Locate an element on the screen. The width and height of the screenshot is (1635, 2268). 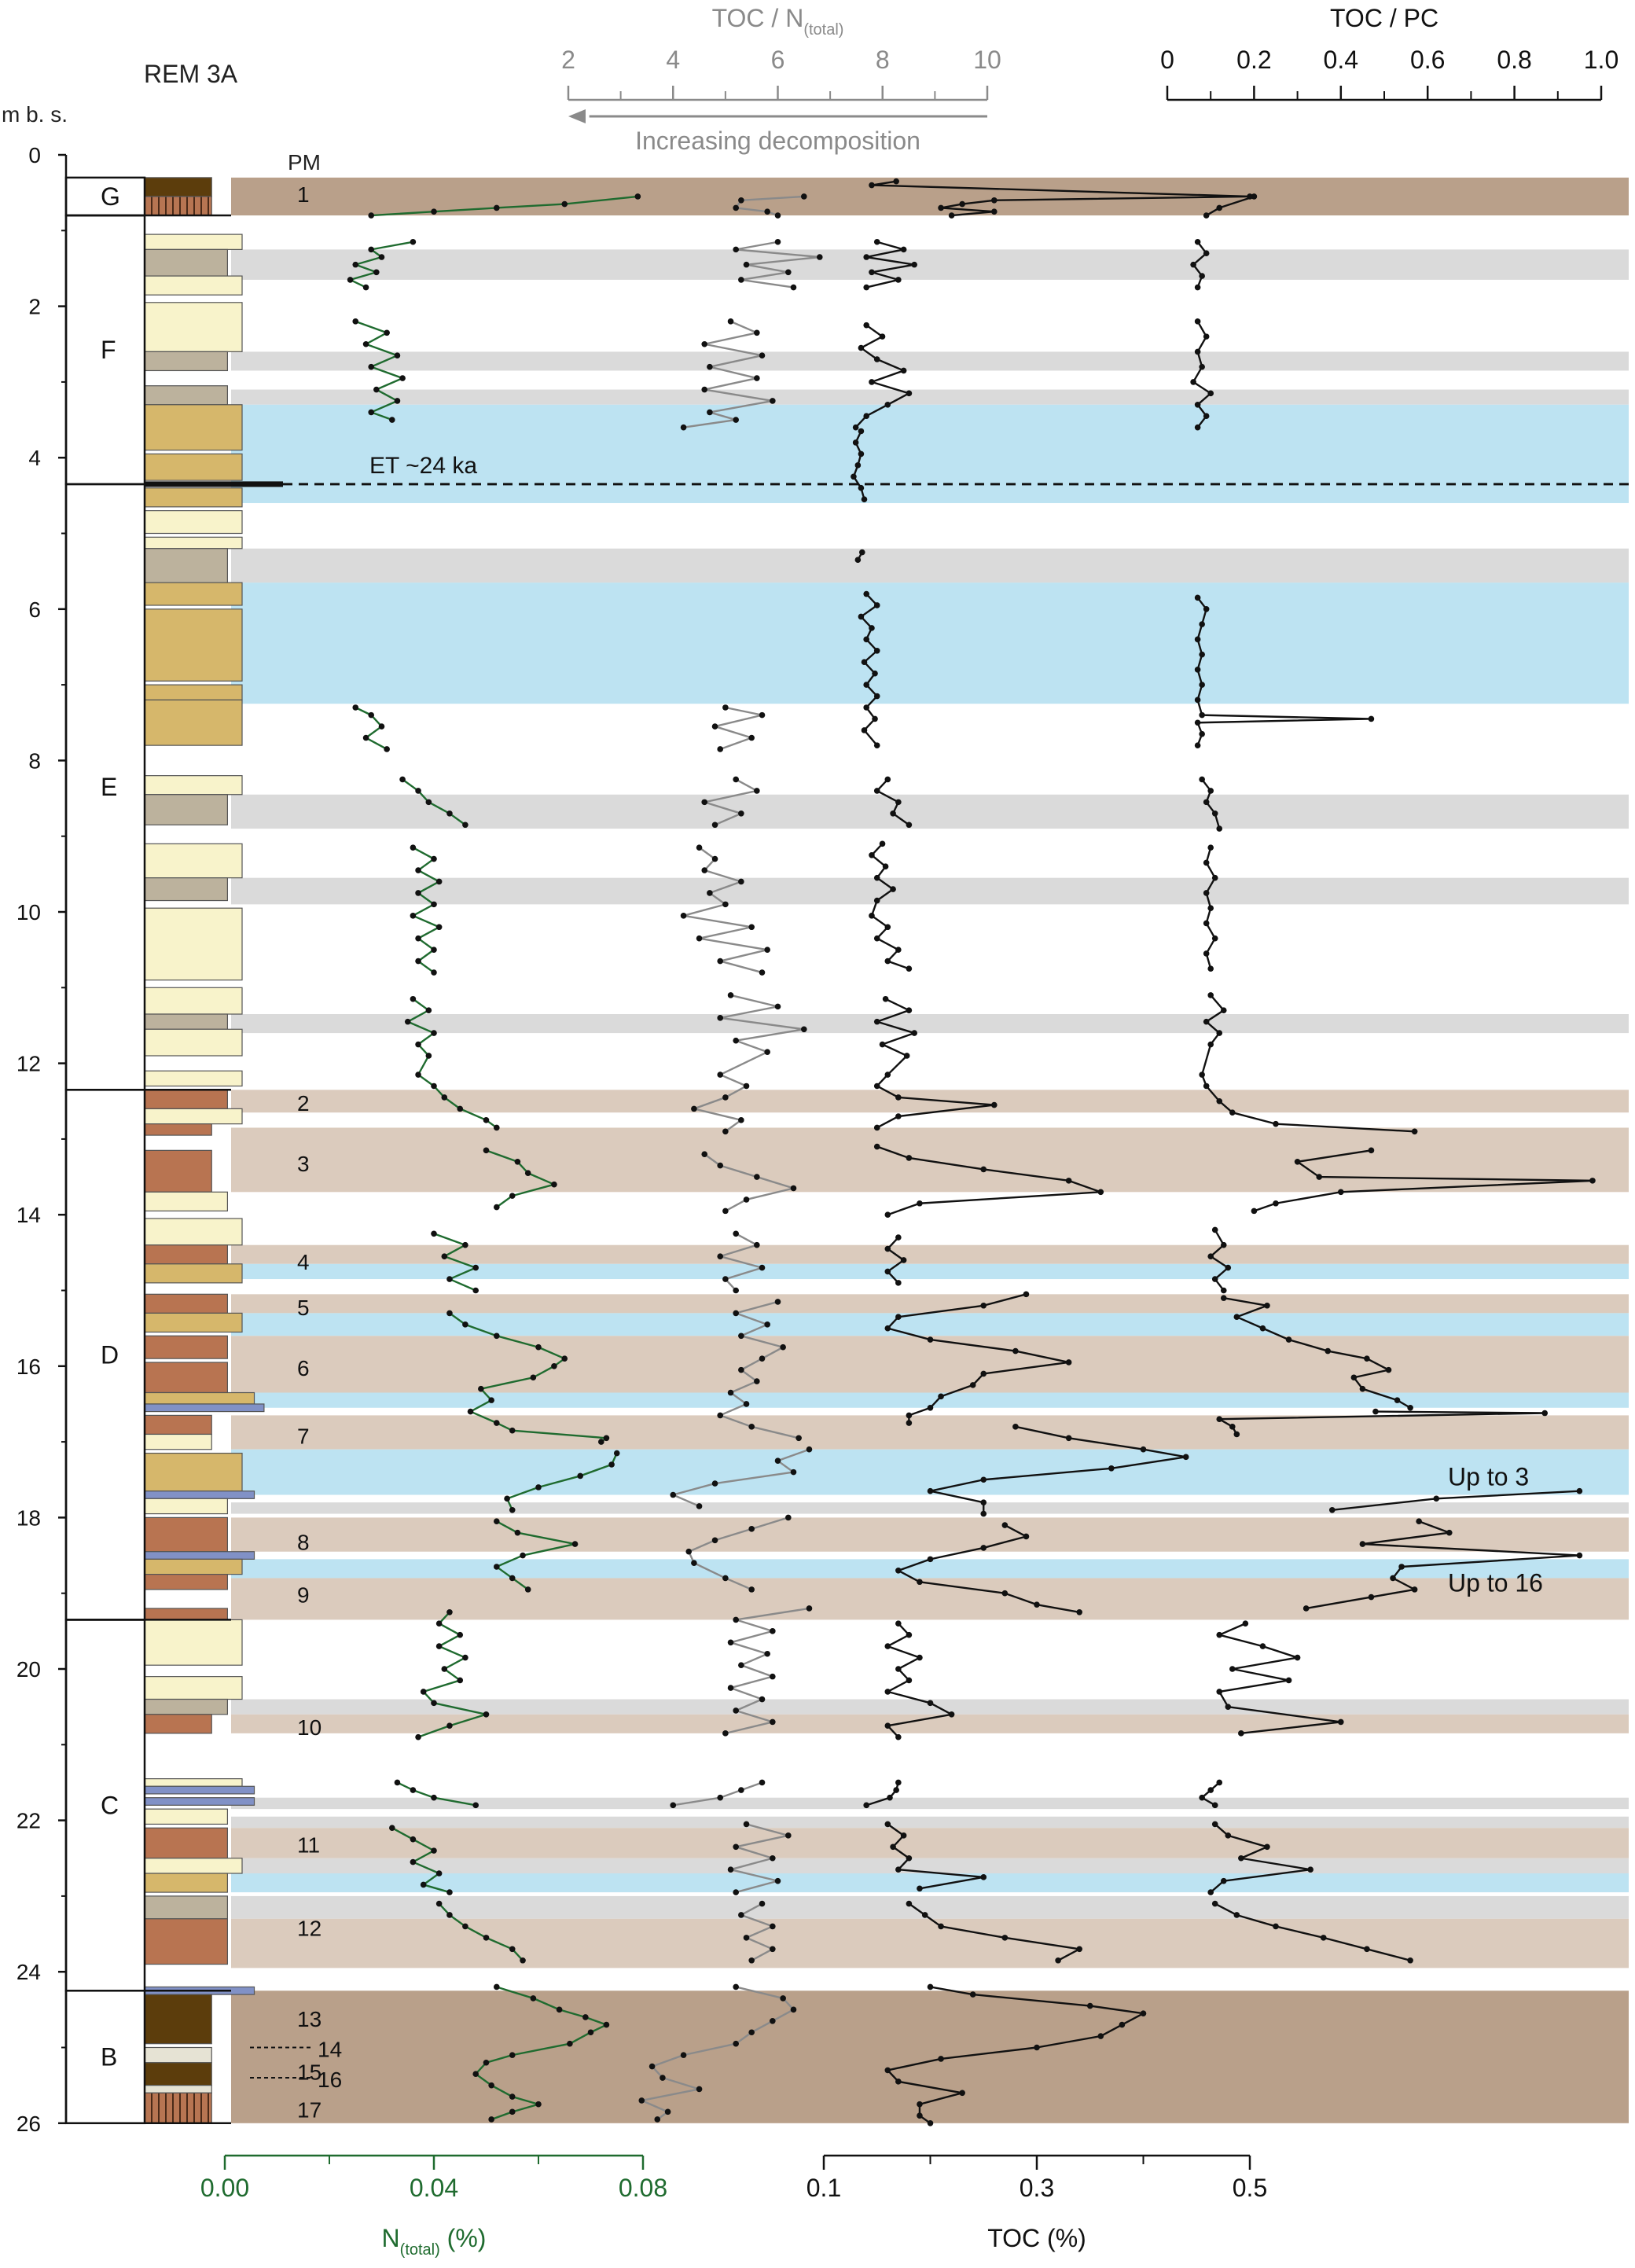
panel-tick-label: 0.2 is located at coordinates (1253, 60).